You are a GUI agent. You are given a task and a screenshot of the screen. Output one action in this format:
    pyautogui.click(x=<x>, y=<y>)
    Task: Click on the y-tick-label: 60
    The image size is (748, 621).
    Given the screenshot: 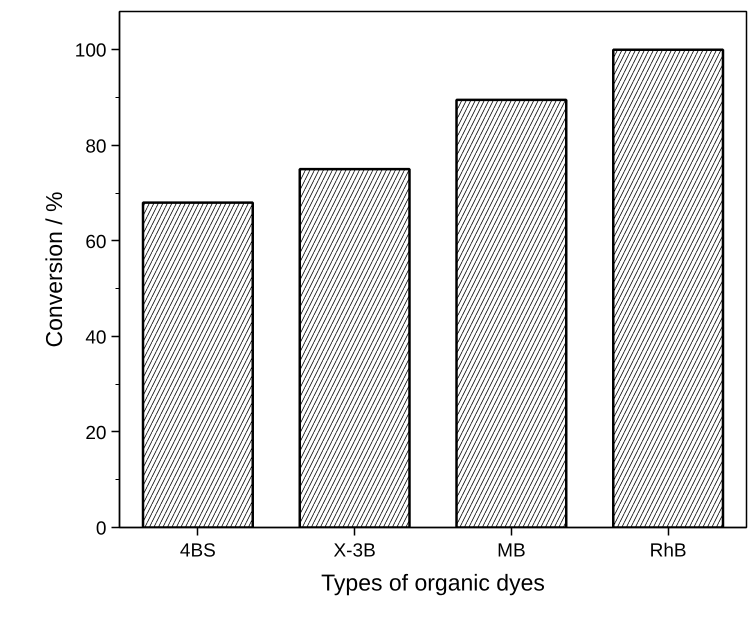 What is the action you would take?
    pyautogui.click(x=96, y=242)
    